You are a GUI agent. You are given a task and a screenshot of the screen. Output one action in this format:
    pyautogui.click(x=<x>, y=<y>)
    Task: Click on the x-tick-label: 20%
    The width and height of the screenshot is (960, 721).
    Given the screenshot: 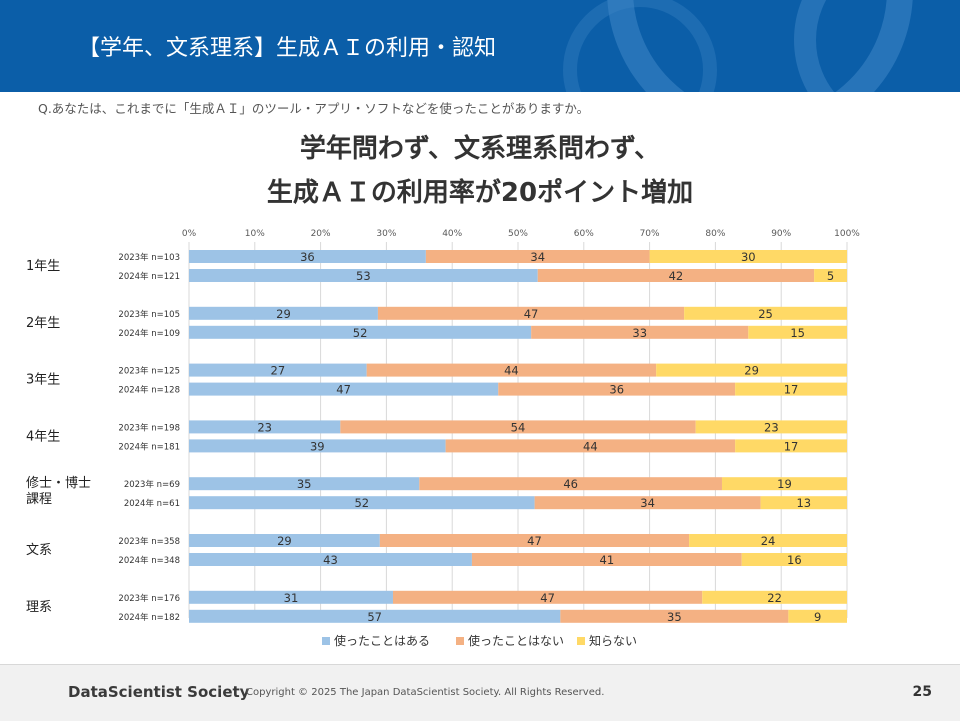 What is the action you would take?
    pyautogui.click(x=321, y=234)
    